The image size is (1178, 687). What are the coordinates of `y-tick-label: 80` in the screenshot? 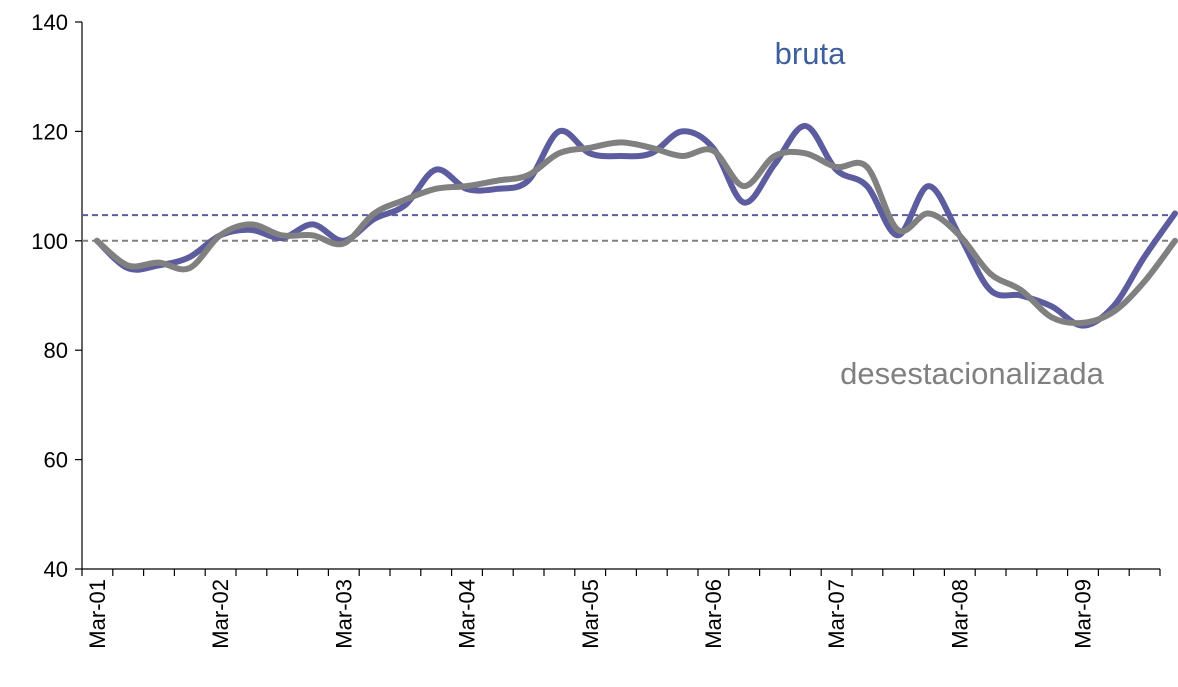 It's located at (56, 350).